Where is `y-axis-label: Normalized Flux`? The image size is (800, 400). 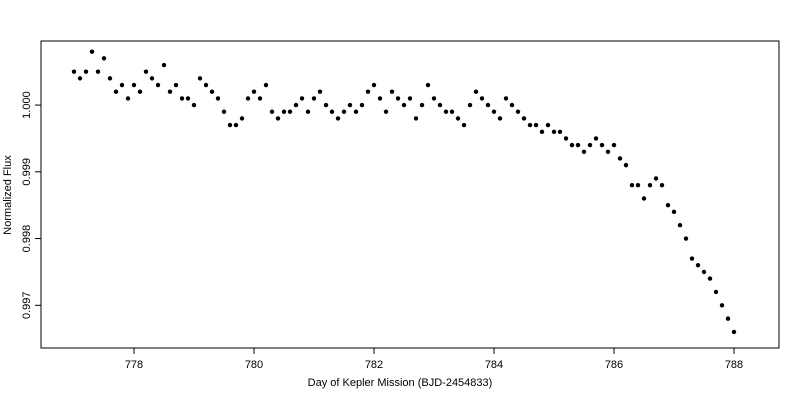
y-axis-label: Normalized Flux is located at coordinates (8, 195).